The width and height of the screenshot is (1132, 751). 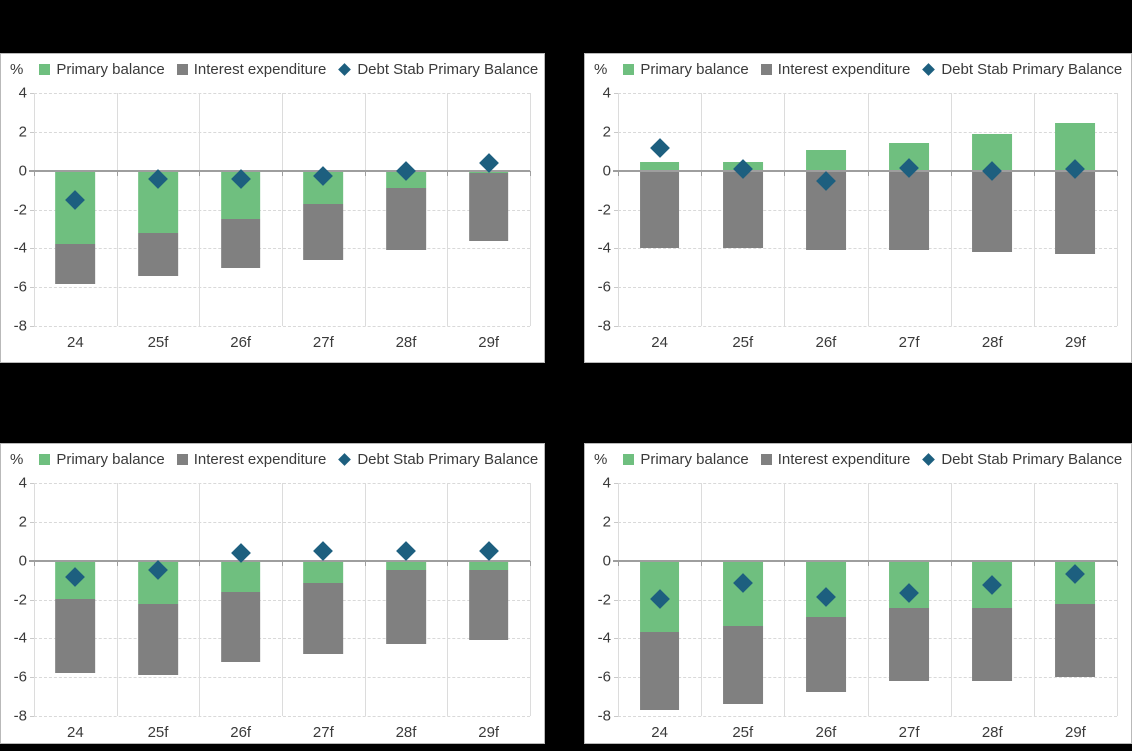 What do you see at coordinates (22, 171) in the screenshot?
I see `y-axis-tick-label: 0` at bounding box center [22, 171].